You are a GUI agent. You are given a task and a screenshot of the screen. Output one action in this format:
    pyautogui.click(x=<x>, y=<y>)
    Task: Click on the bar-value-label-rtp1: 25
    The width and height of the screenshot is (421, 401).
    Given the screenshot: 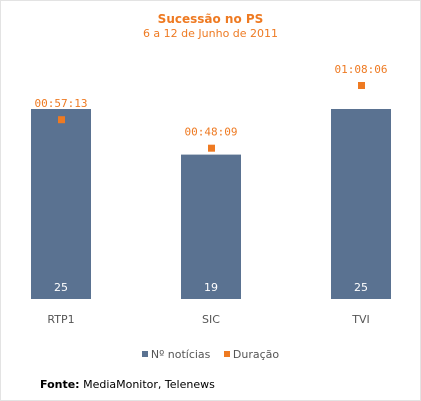 What is the action you would take?
    pyautogui.click(x=61, y=287)
    